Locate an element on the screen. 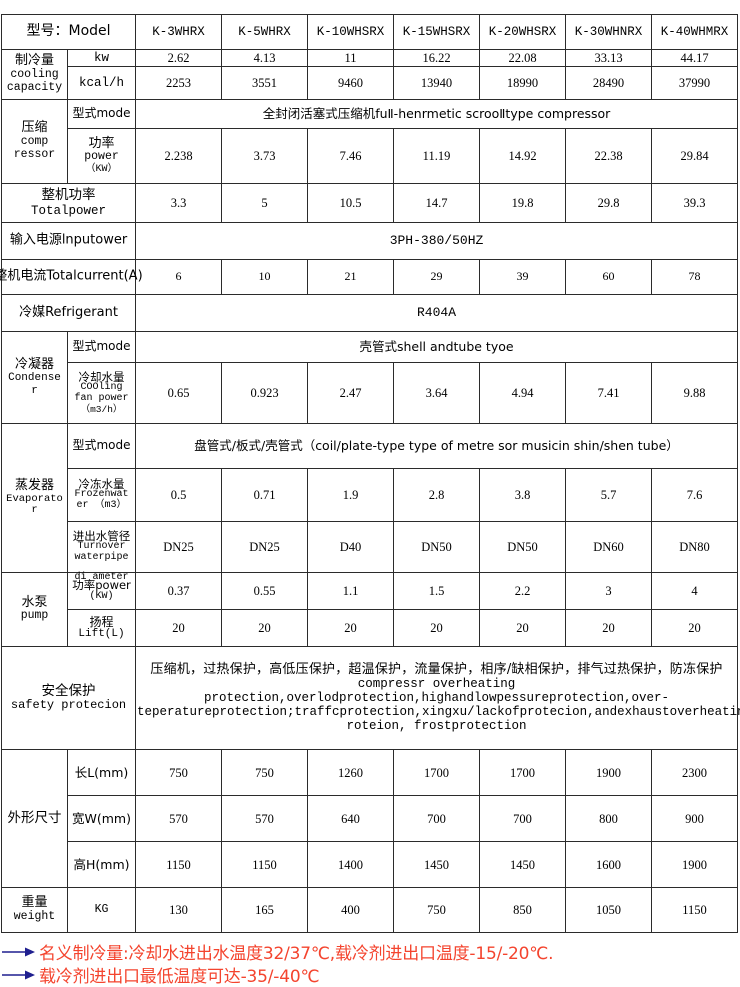 This screenshot has width=740, height=987. dimension-label-height: 高H(mm) is located at coordinates (101, 864).